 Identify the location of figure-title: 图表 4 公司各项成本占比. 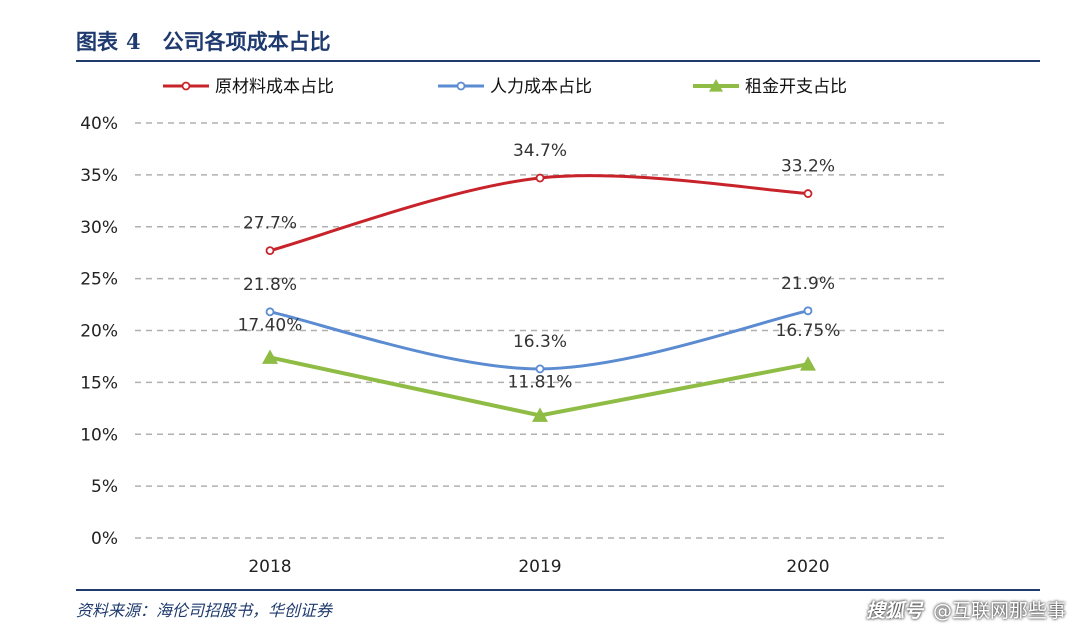
(203, 41).